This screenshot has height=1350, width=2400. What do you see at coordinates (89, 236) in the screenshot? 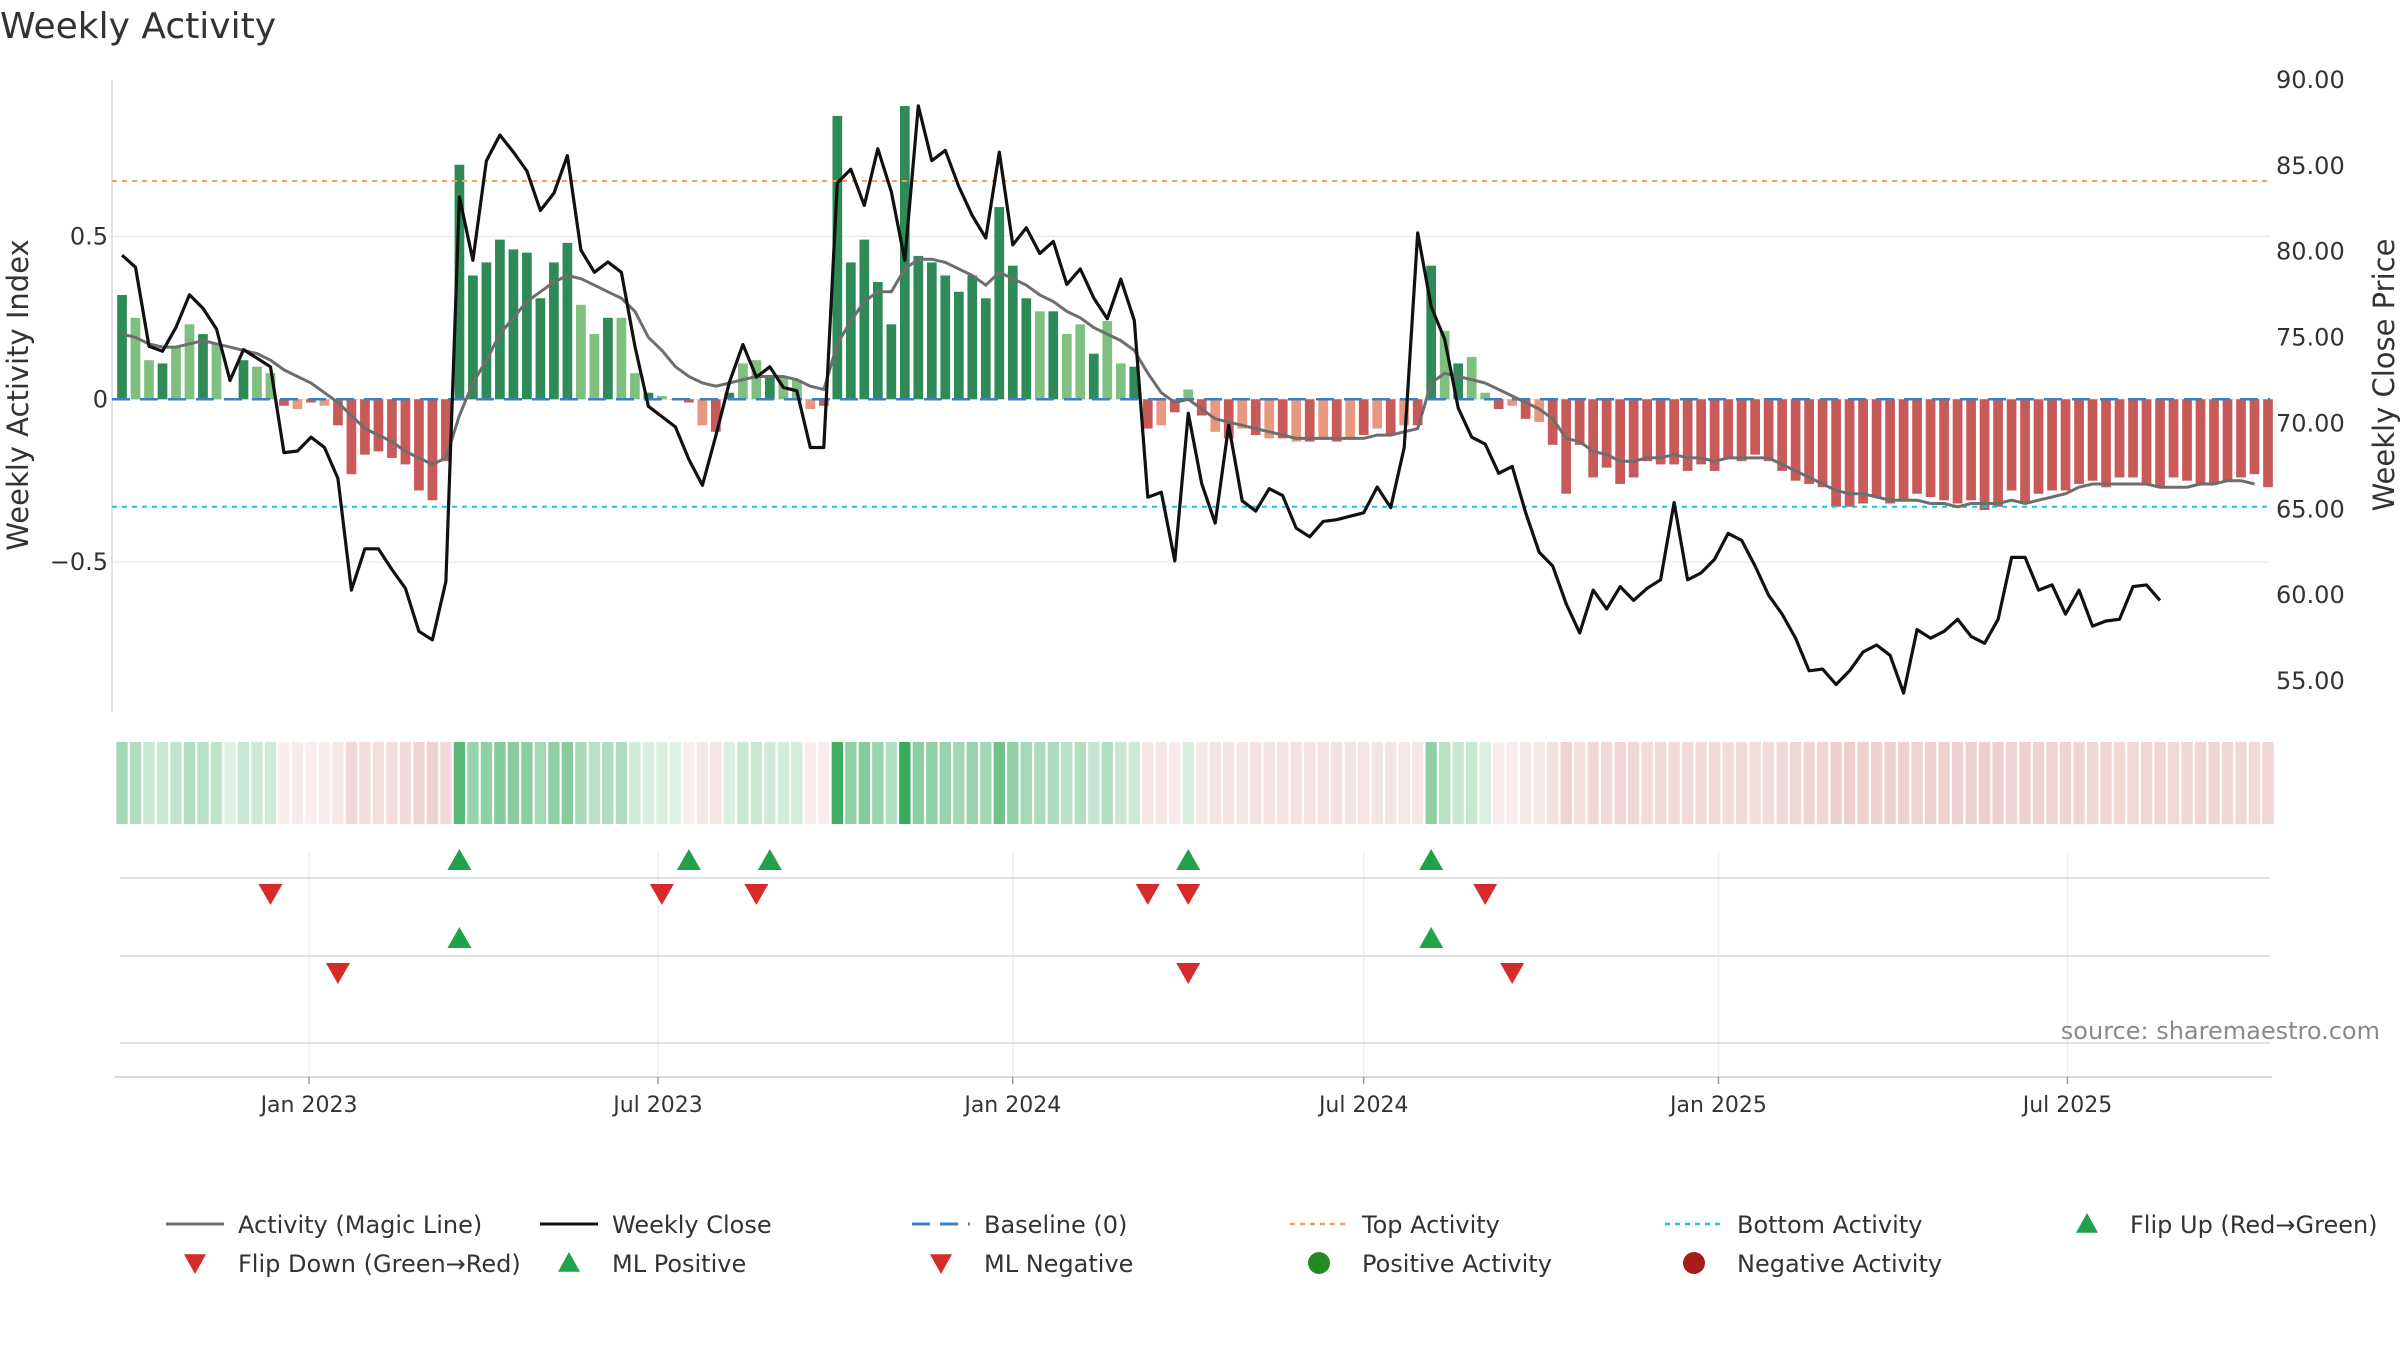
I see `left-tick-label: 0.5` at bounding box center [89, 236].